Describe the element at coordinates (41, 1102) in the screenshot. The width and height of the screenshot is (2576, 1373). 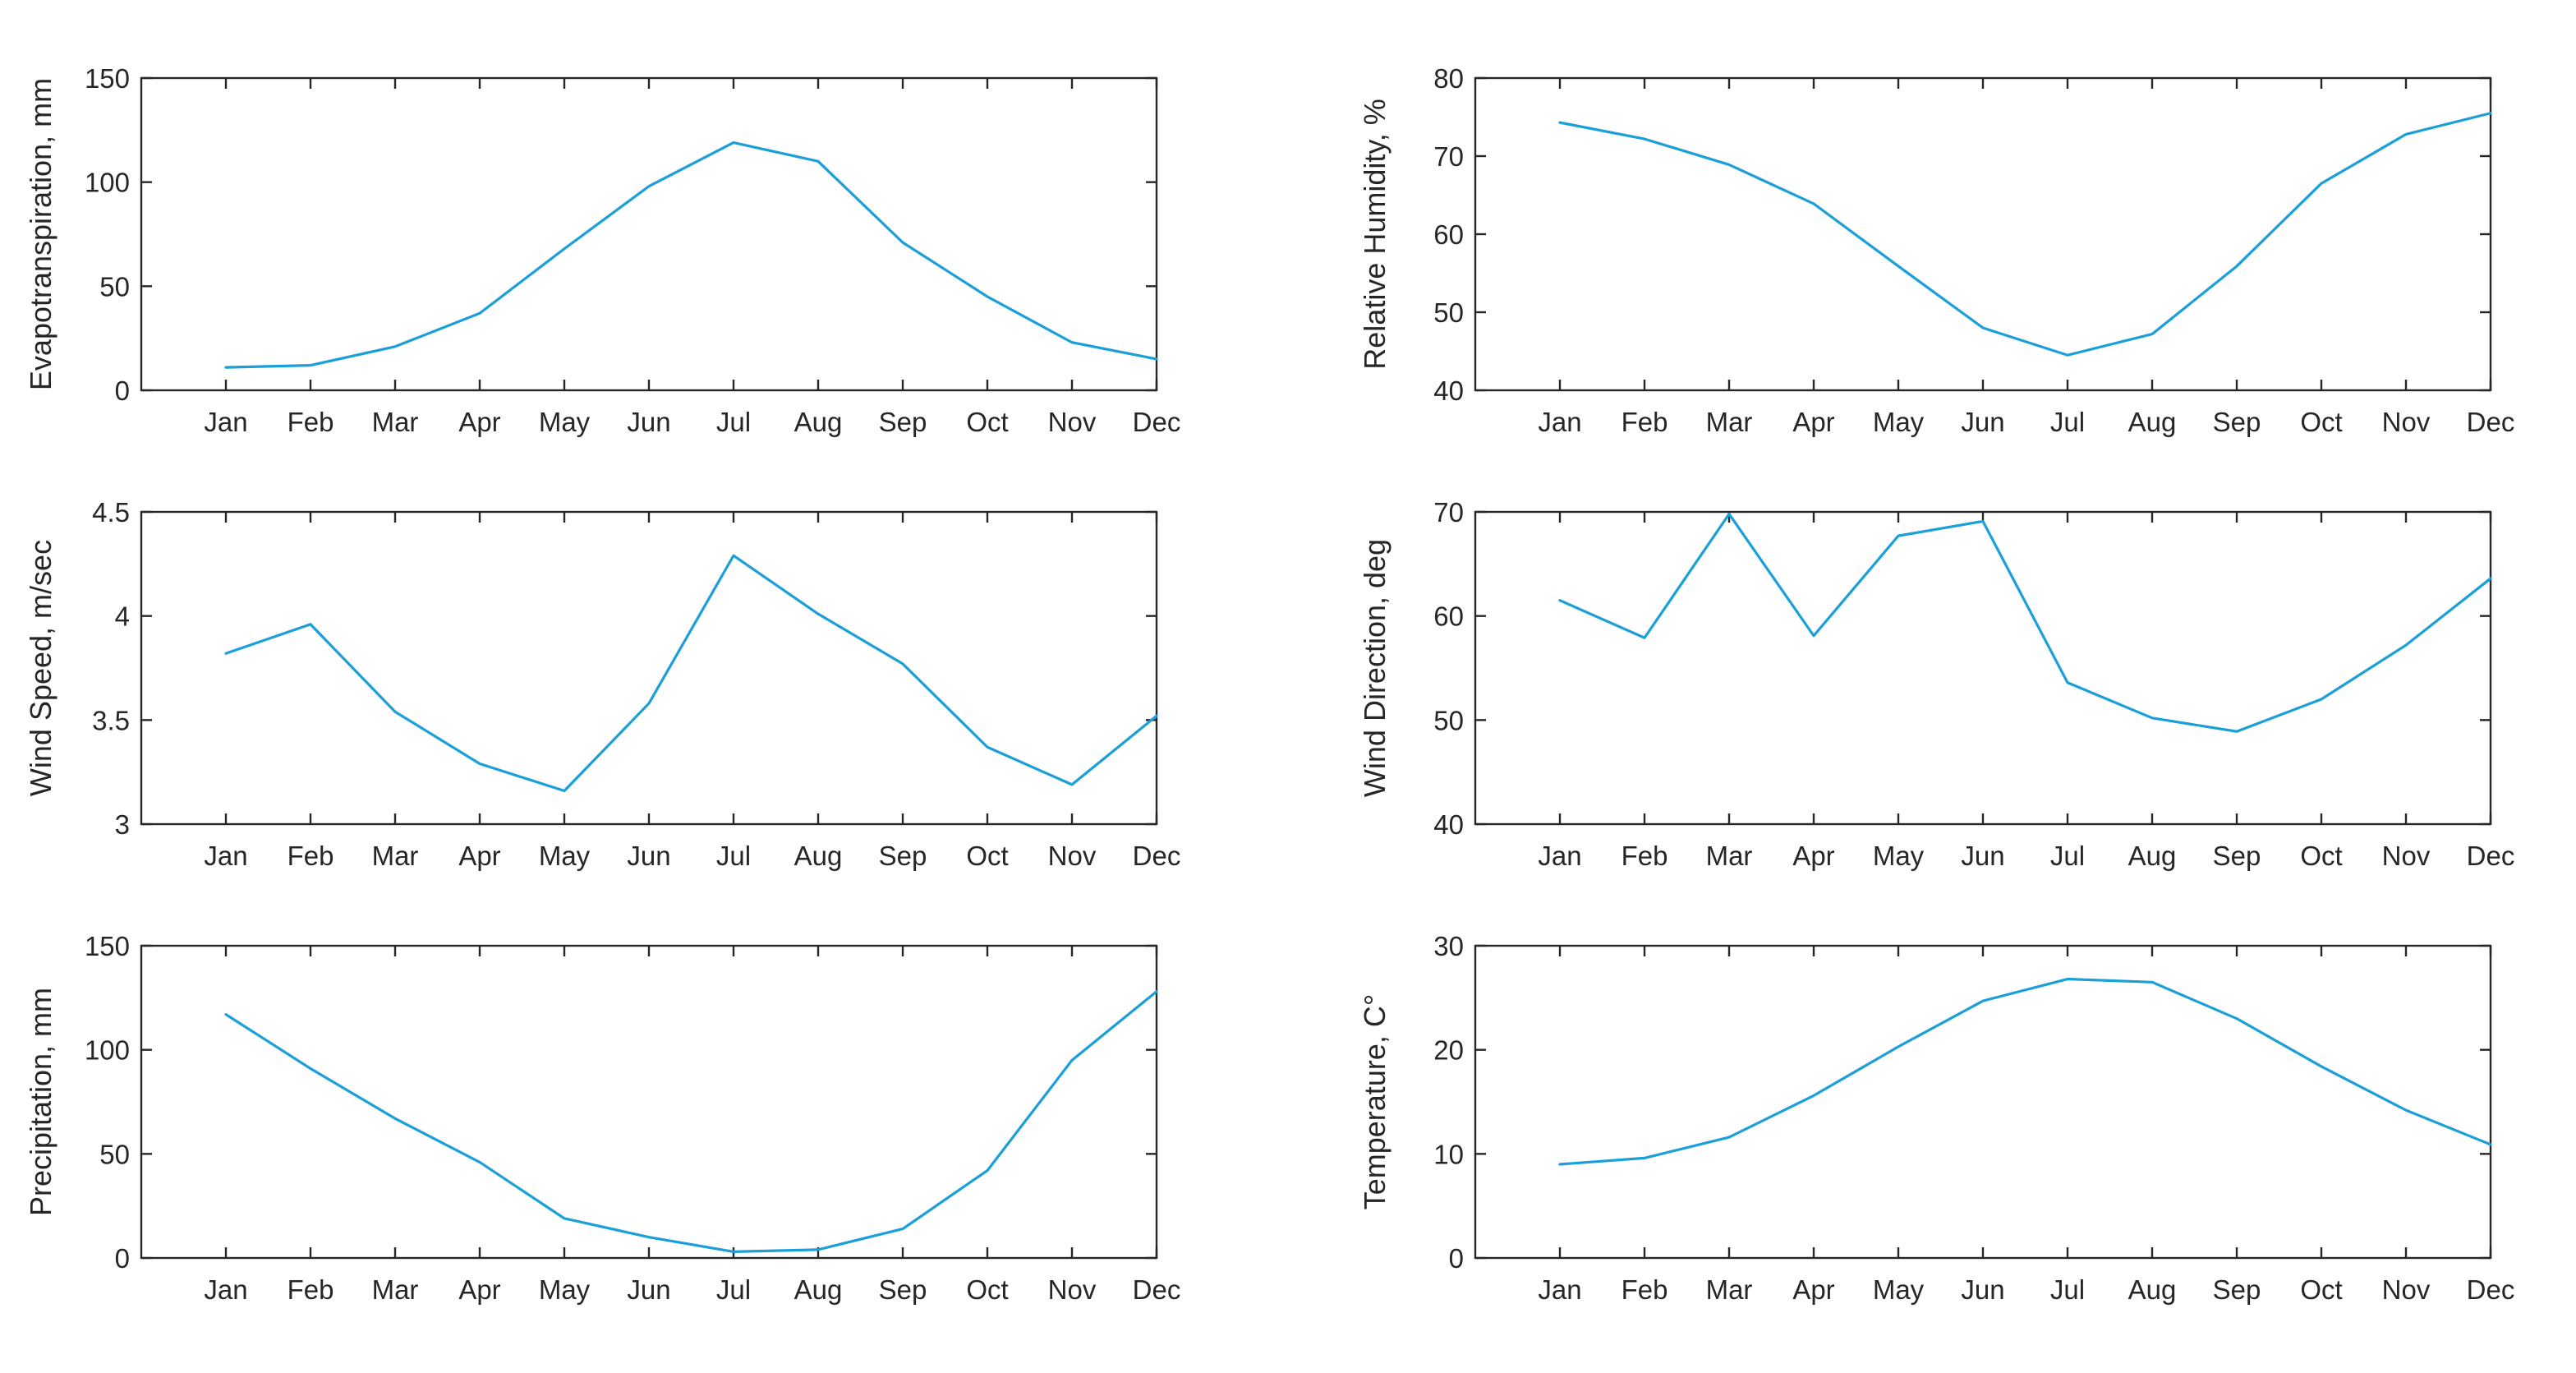
I see `y-axis-label: Precipitation, mm` at that location.